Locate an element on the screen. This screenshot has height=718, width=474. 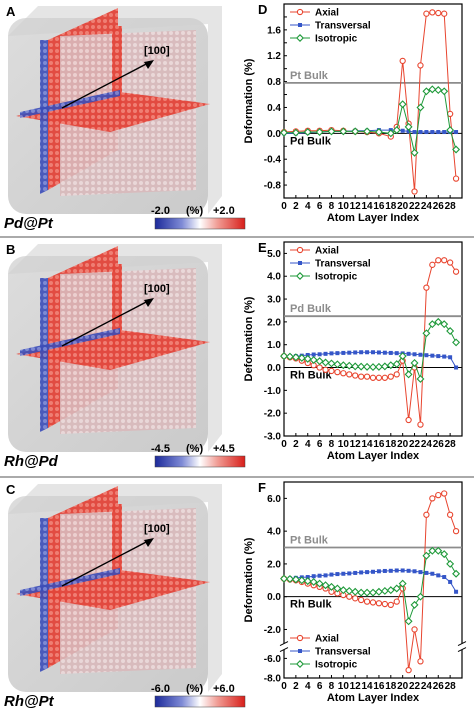
x-tick-label: 20 is located at coordinates (403, 206).